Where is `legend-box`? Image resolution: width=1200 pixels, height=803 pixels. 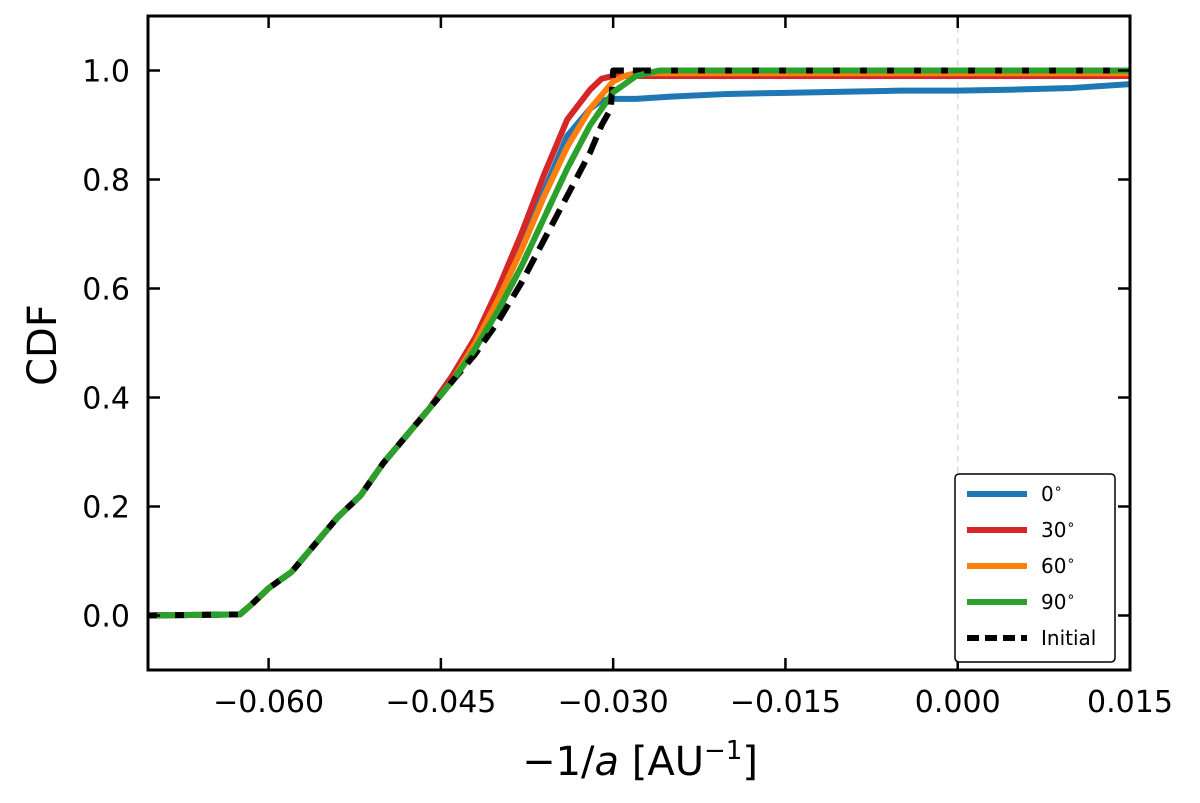
legend-box is located at coordinates (1035, 568).